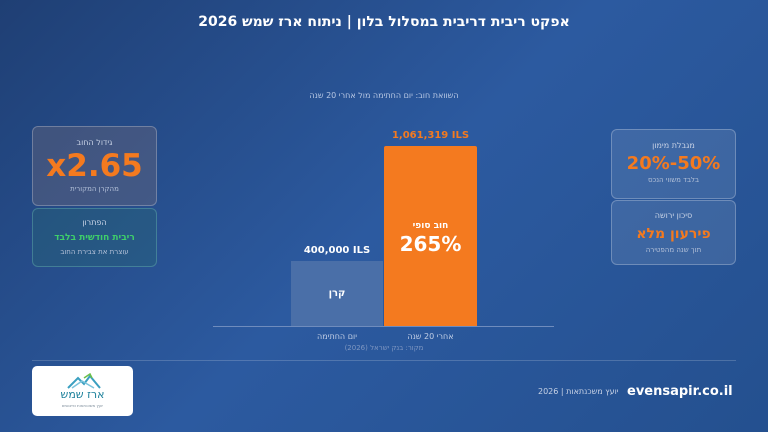  I want to click on bar-value-label-final: 1,061,319 ILS, so click(430, 135).